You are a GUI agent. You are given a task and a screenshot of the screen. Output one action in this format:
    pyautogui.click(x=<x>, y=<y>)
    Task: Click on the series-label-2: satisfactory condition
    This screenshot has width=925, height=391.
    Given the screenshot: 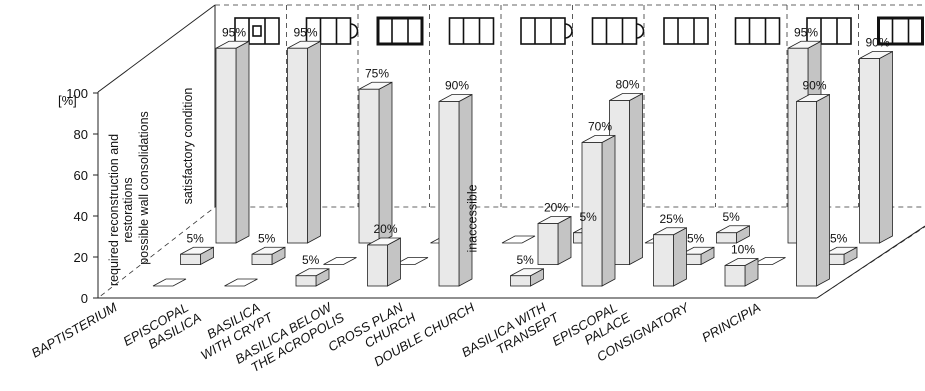 What is the action you would take?
    pyautogui.click(x=188, y=146)
    